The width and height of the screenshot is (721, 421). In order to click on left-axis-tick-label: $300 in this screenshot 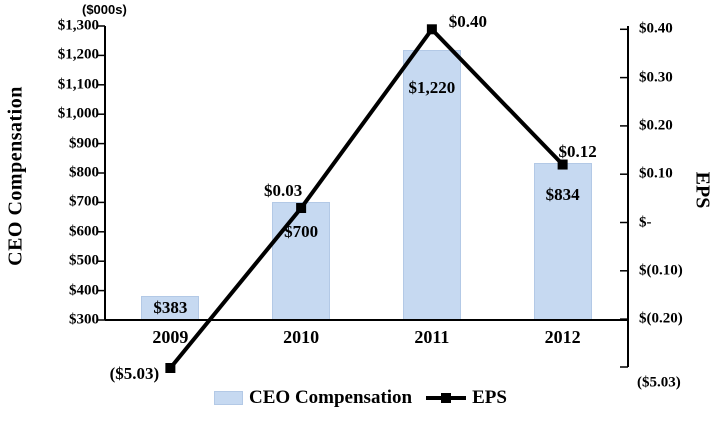, I will do `click(84, 319)`.